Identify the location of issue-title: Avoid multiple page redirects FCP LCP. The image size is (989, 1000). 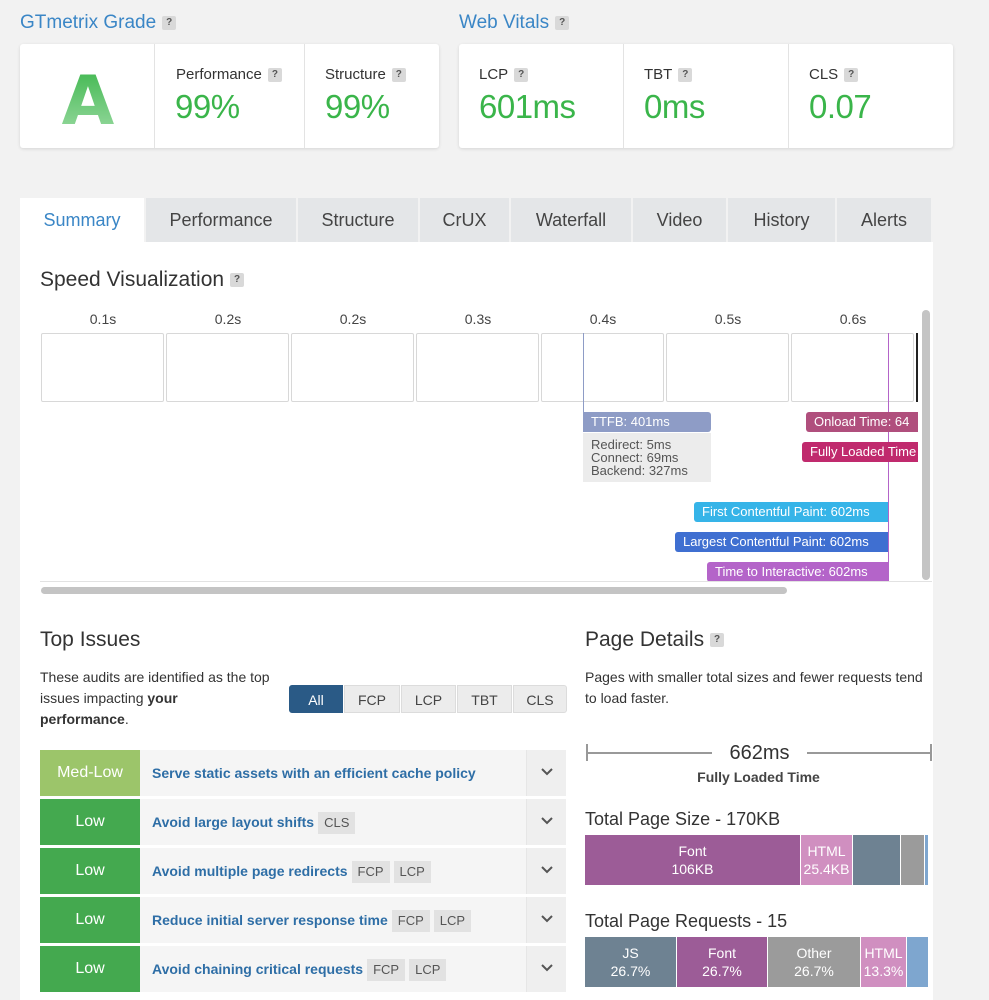
(291, 871).